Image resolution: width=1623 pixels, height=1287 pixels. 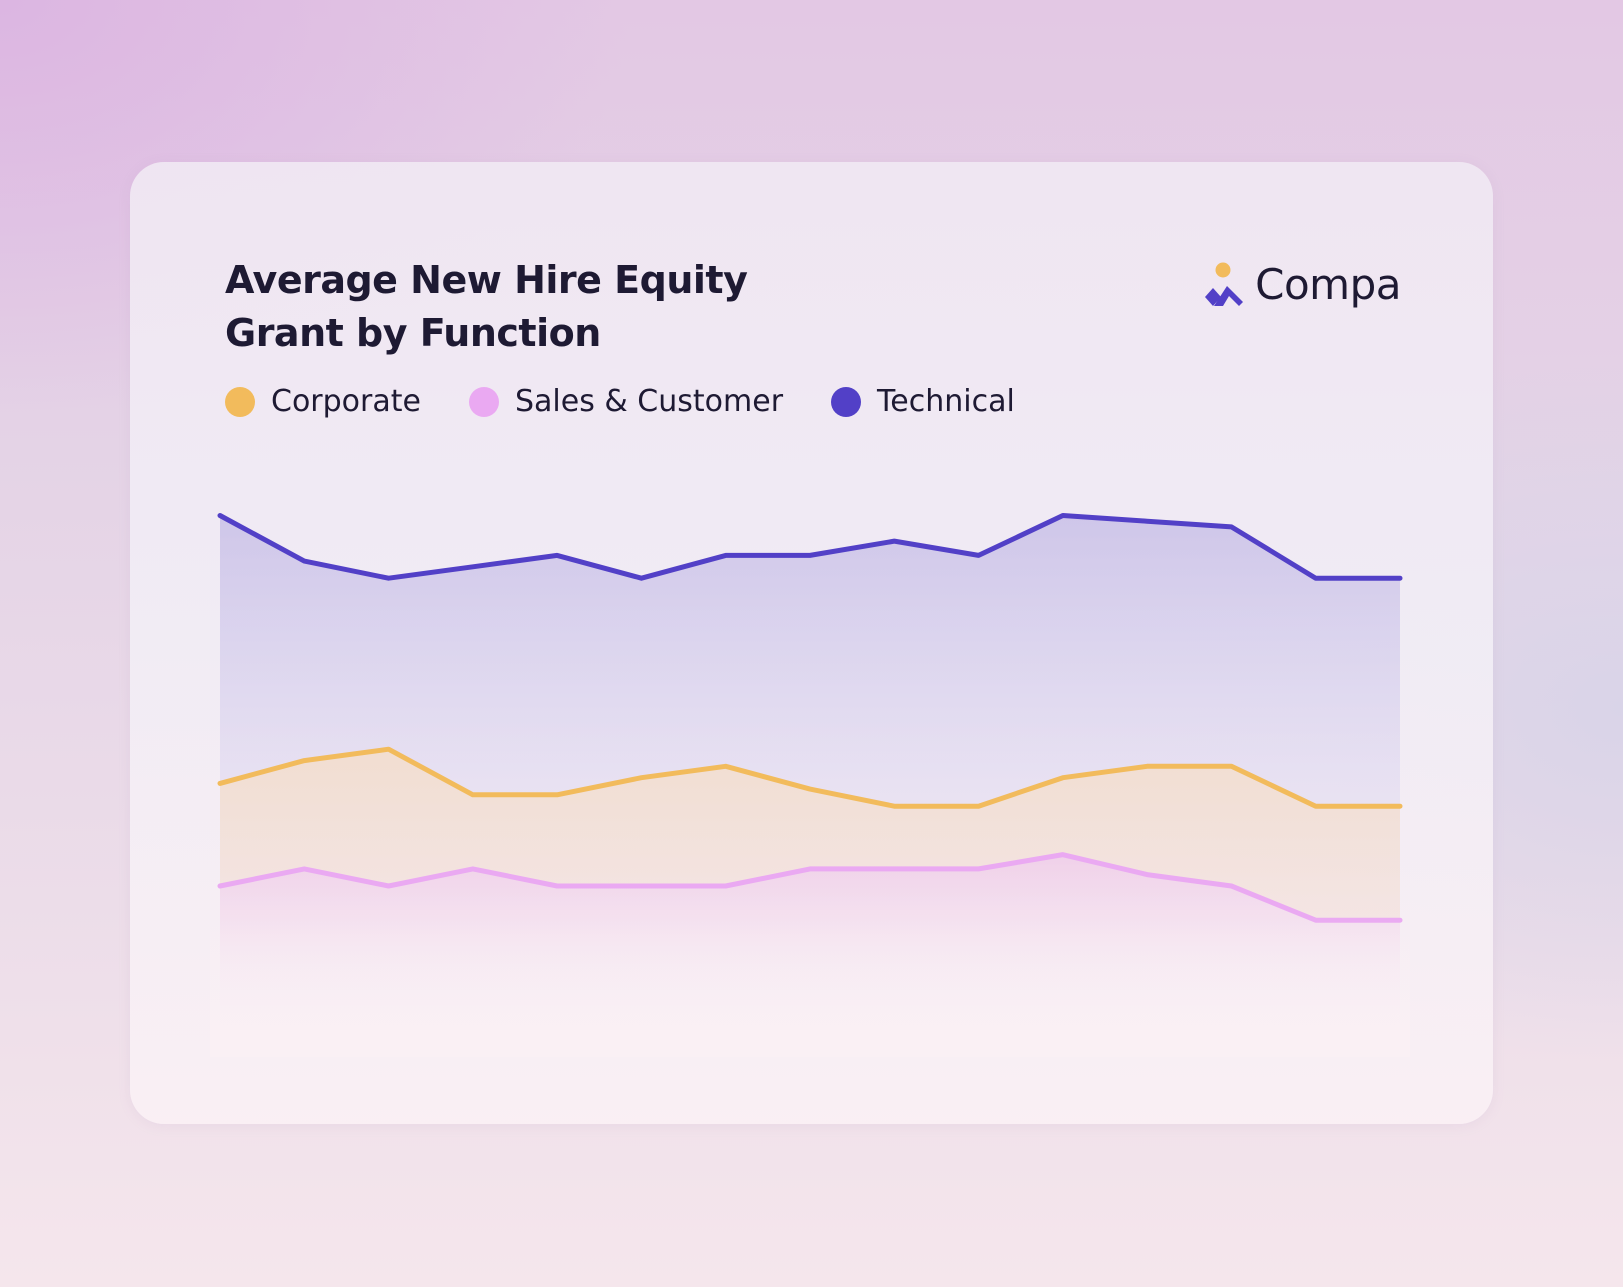 I want to click on legend-swatch-corporate, so click(x=240, y=401).